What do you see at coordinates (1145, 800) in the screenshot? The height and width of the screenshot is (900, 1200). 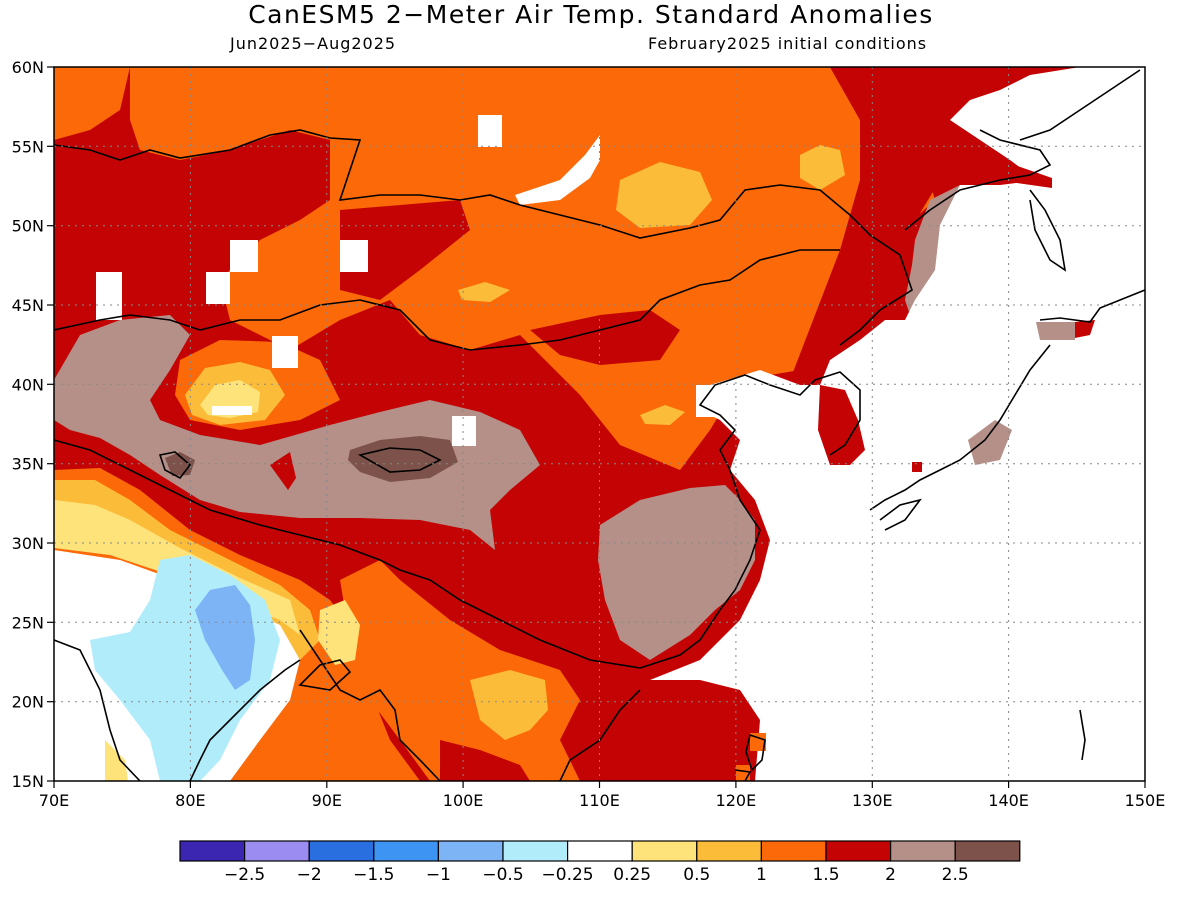 I see `lon-label-150E: 150E` at bounding box center [1145, 800].